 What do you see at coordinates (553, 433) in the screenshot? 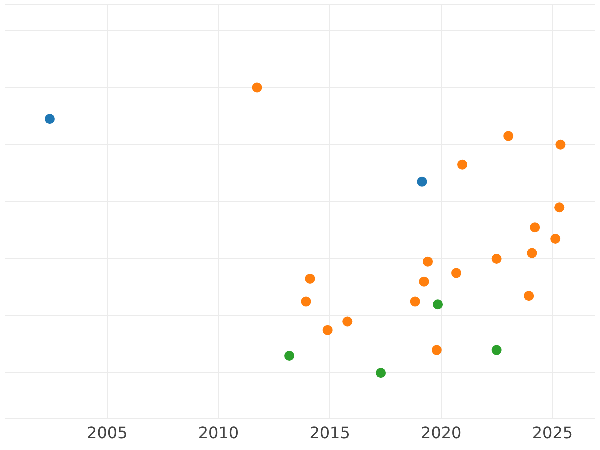
I see `x-tick-label: 2025` at bounding box center [553, 433].